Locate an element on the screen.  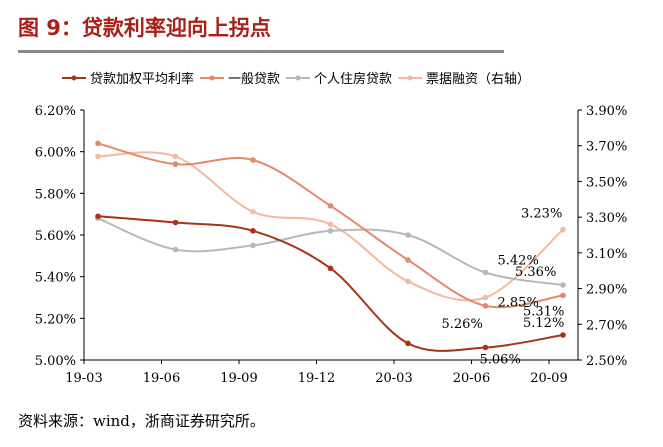
x-tick-label: 20-03 is located at coordinates (393, 378).